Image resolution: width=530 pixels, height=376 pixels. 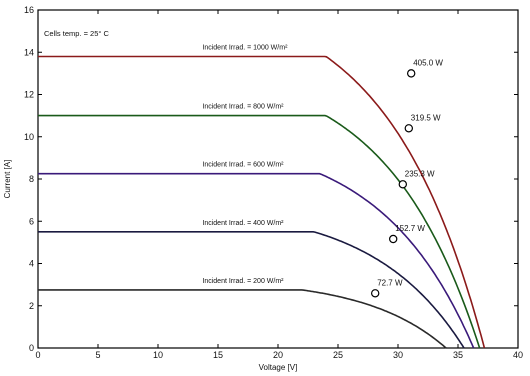 I want to click on mpp-power-label: 405.0 W, so click(x=428, y=62).